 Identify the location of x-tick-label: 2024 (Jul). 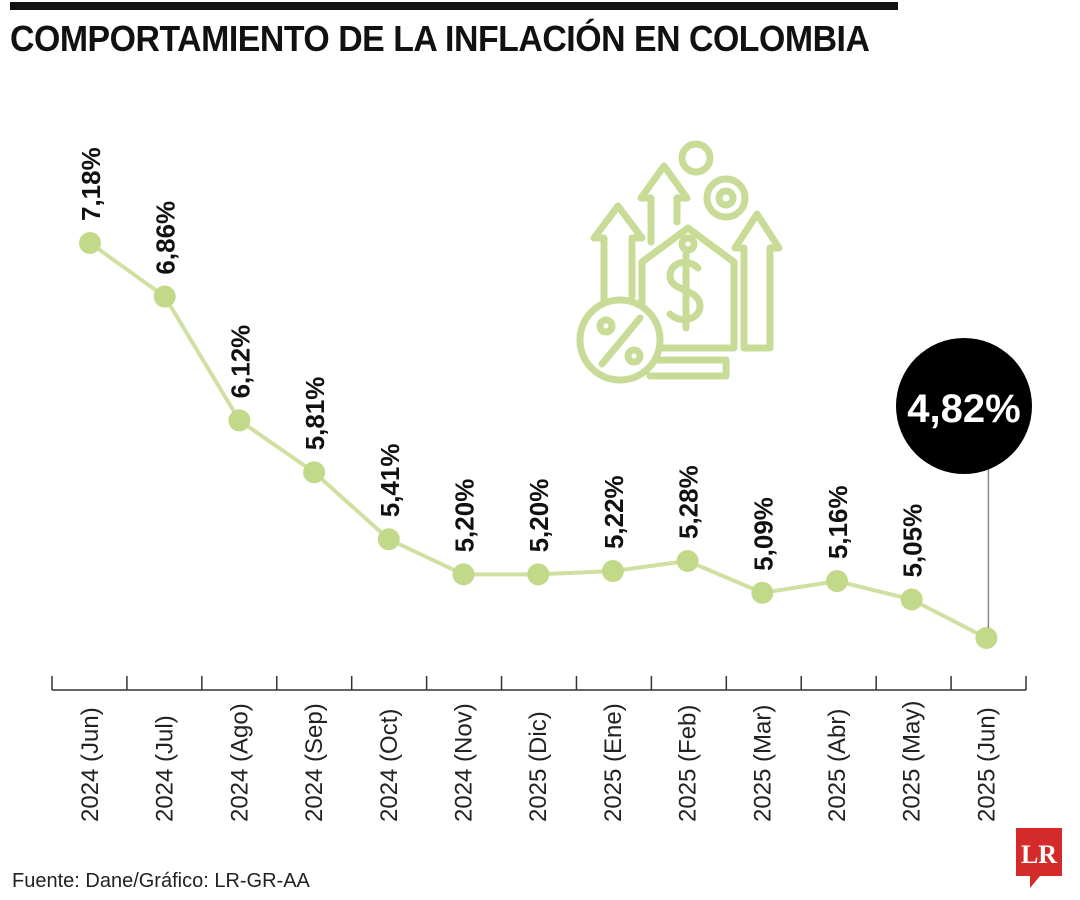
(165, 768).